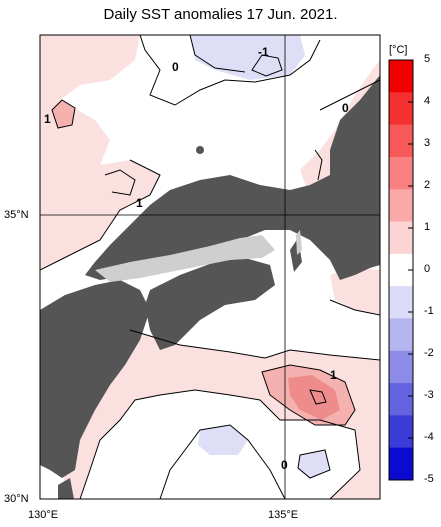 This screenshot has height=527, width=441. Describe the element at coordinates (267, 65) in the screenshot. I see `contour-neg1-north` at that location.